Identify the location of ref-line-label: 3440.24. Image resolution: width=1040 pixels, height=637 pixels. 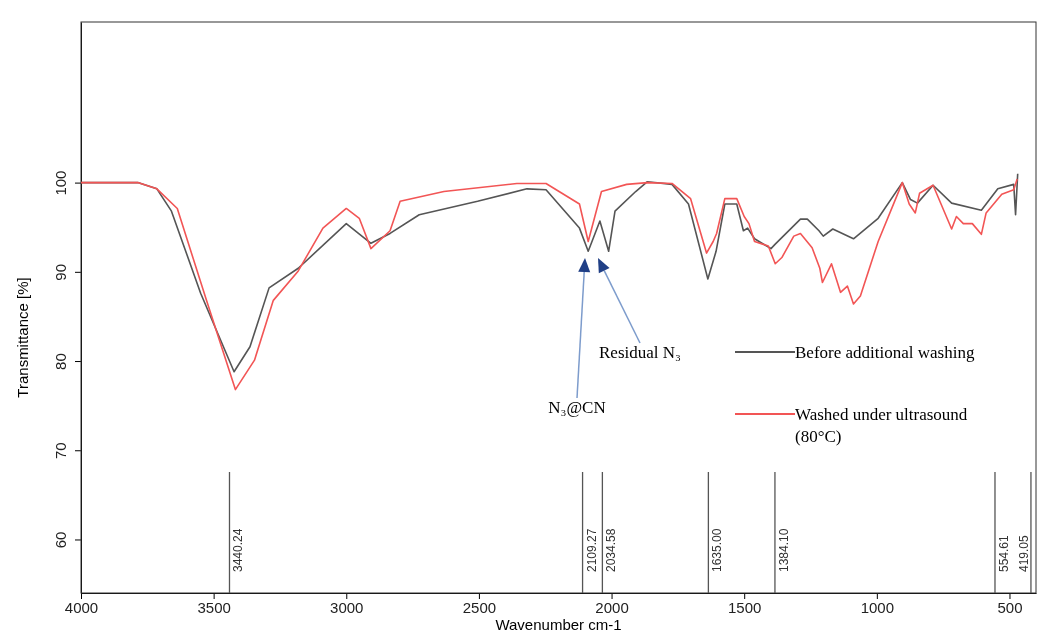
(238, 550).